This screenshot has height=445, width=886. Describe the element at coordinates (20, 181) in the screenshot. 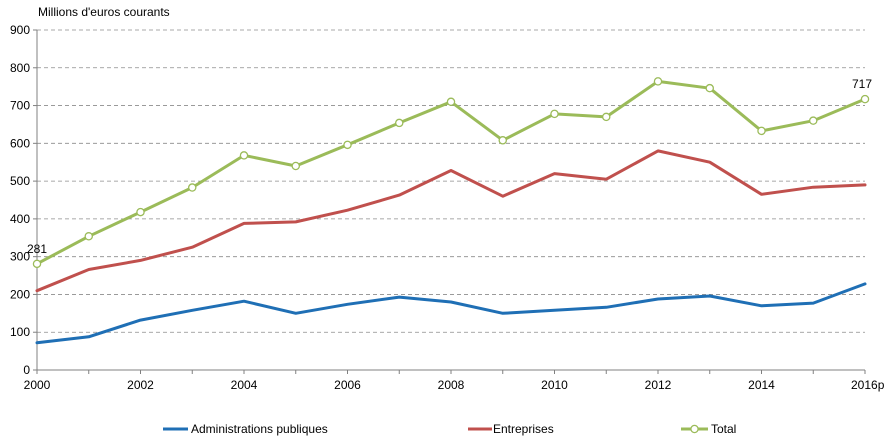

I see `y-tick-label: 500` at that location.